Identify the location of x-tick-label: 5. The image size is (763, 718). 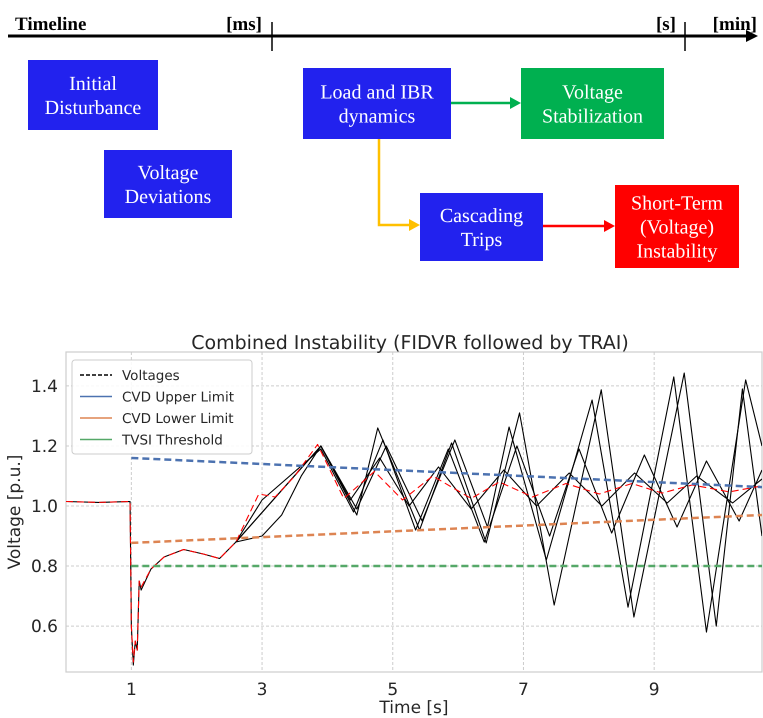
(392, 690).